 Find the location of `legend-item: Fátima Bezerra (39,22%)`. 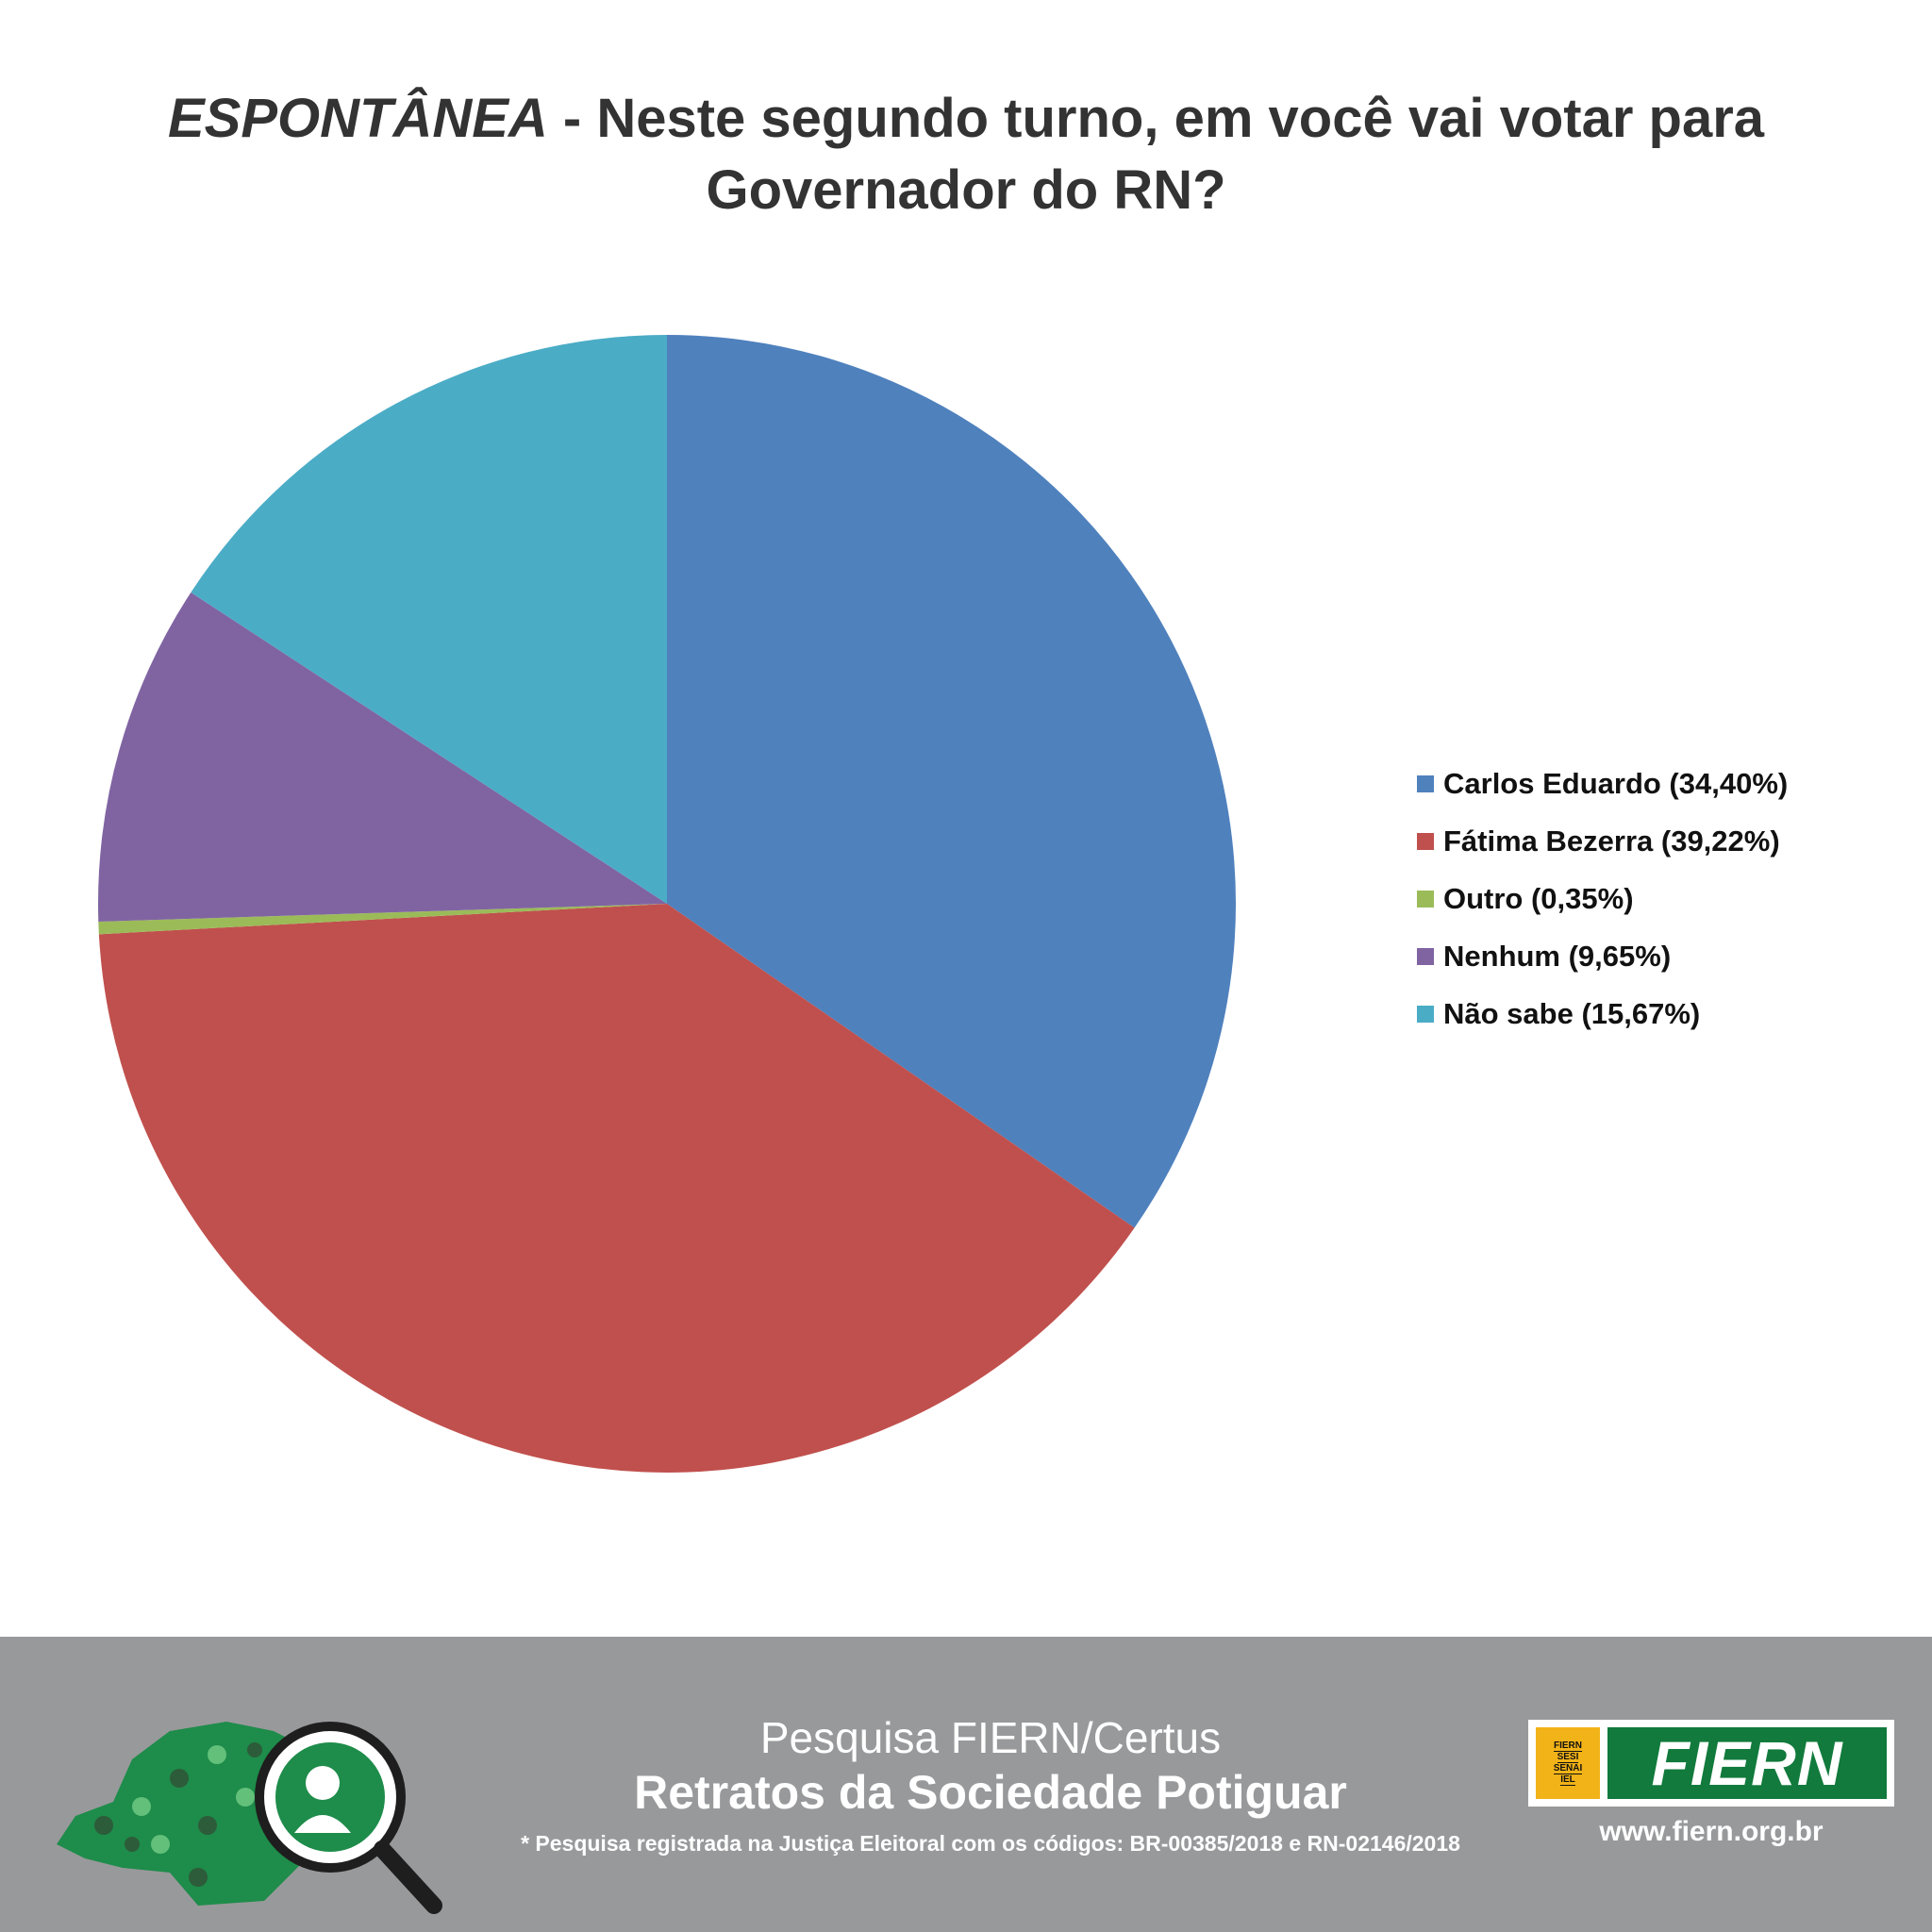

legend-item: Fátima Bezerra (39,22%) is located at coordinates (1603, 841).